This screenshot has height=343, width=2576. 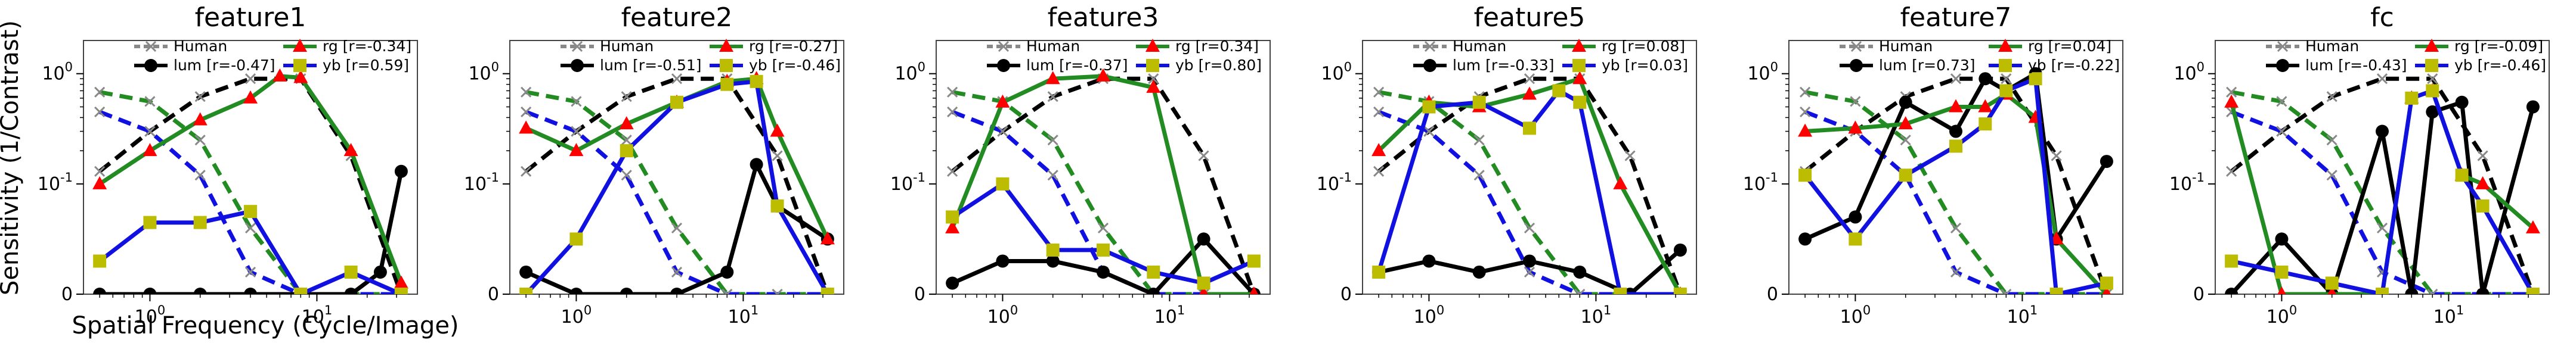 I want to click on legend-label: rg [r=0.34], so click(x=1217, y=47).